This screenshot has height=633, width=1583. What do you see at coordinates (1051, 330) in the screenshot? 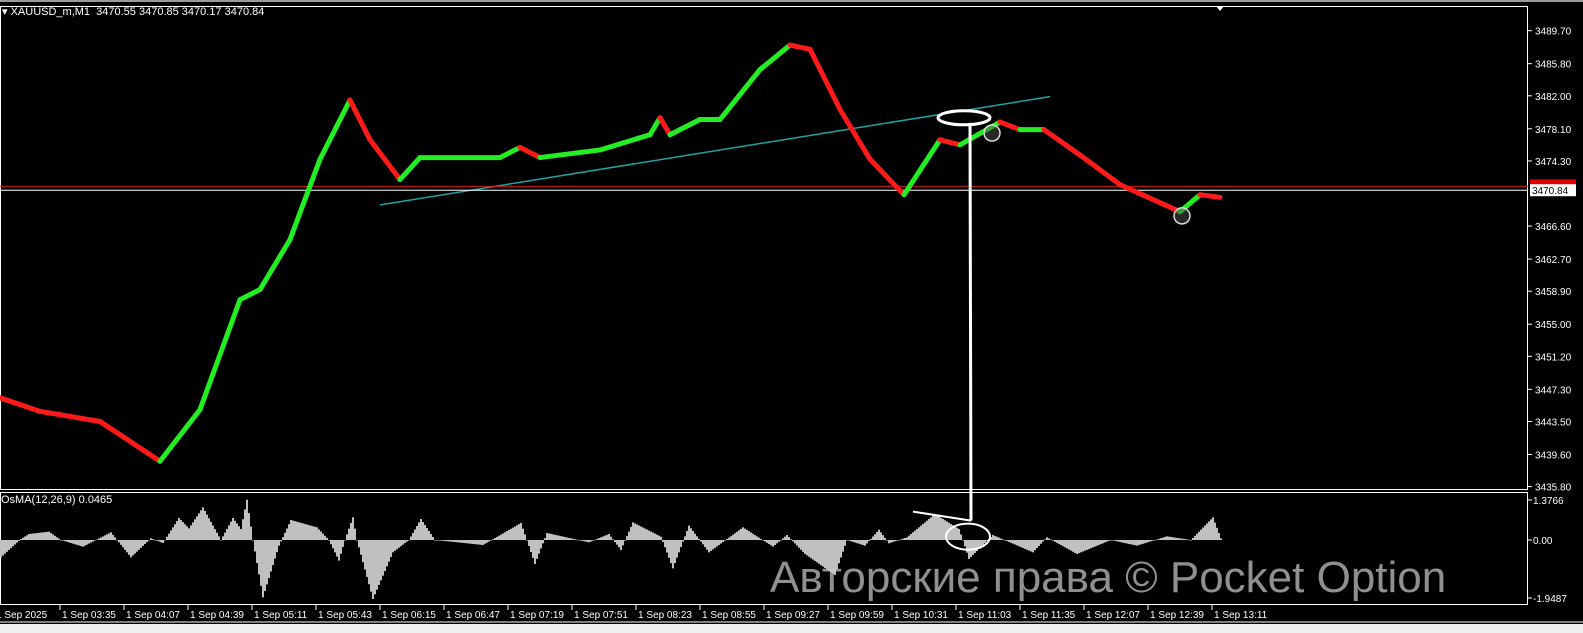
I see `annotation-layer` at bounding box center [1051, 330].